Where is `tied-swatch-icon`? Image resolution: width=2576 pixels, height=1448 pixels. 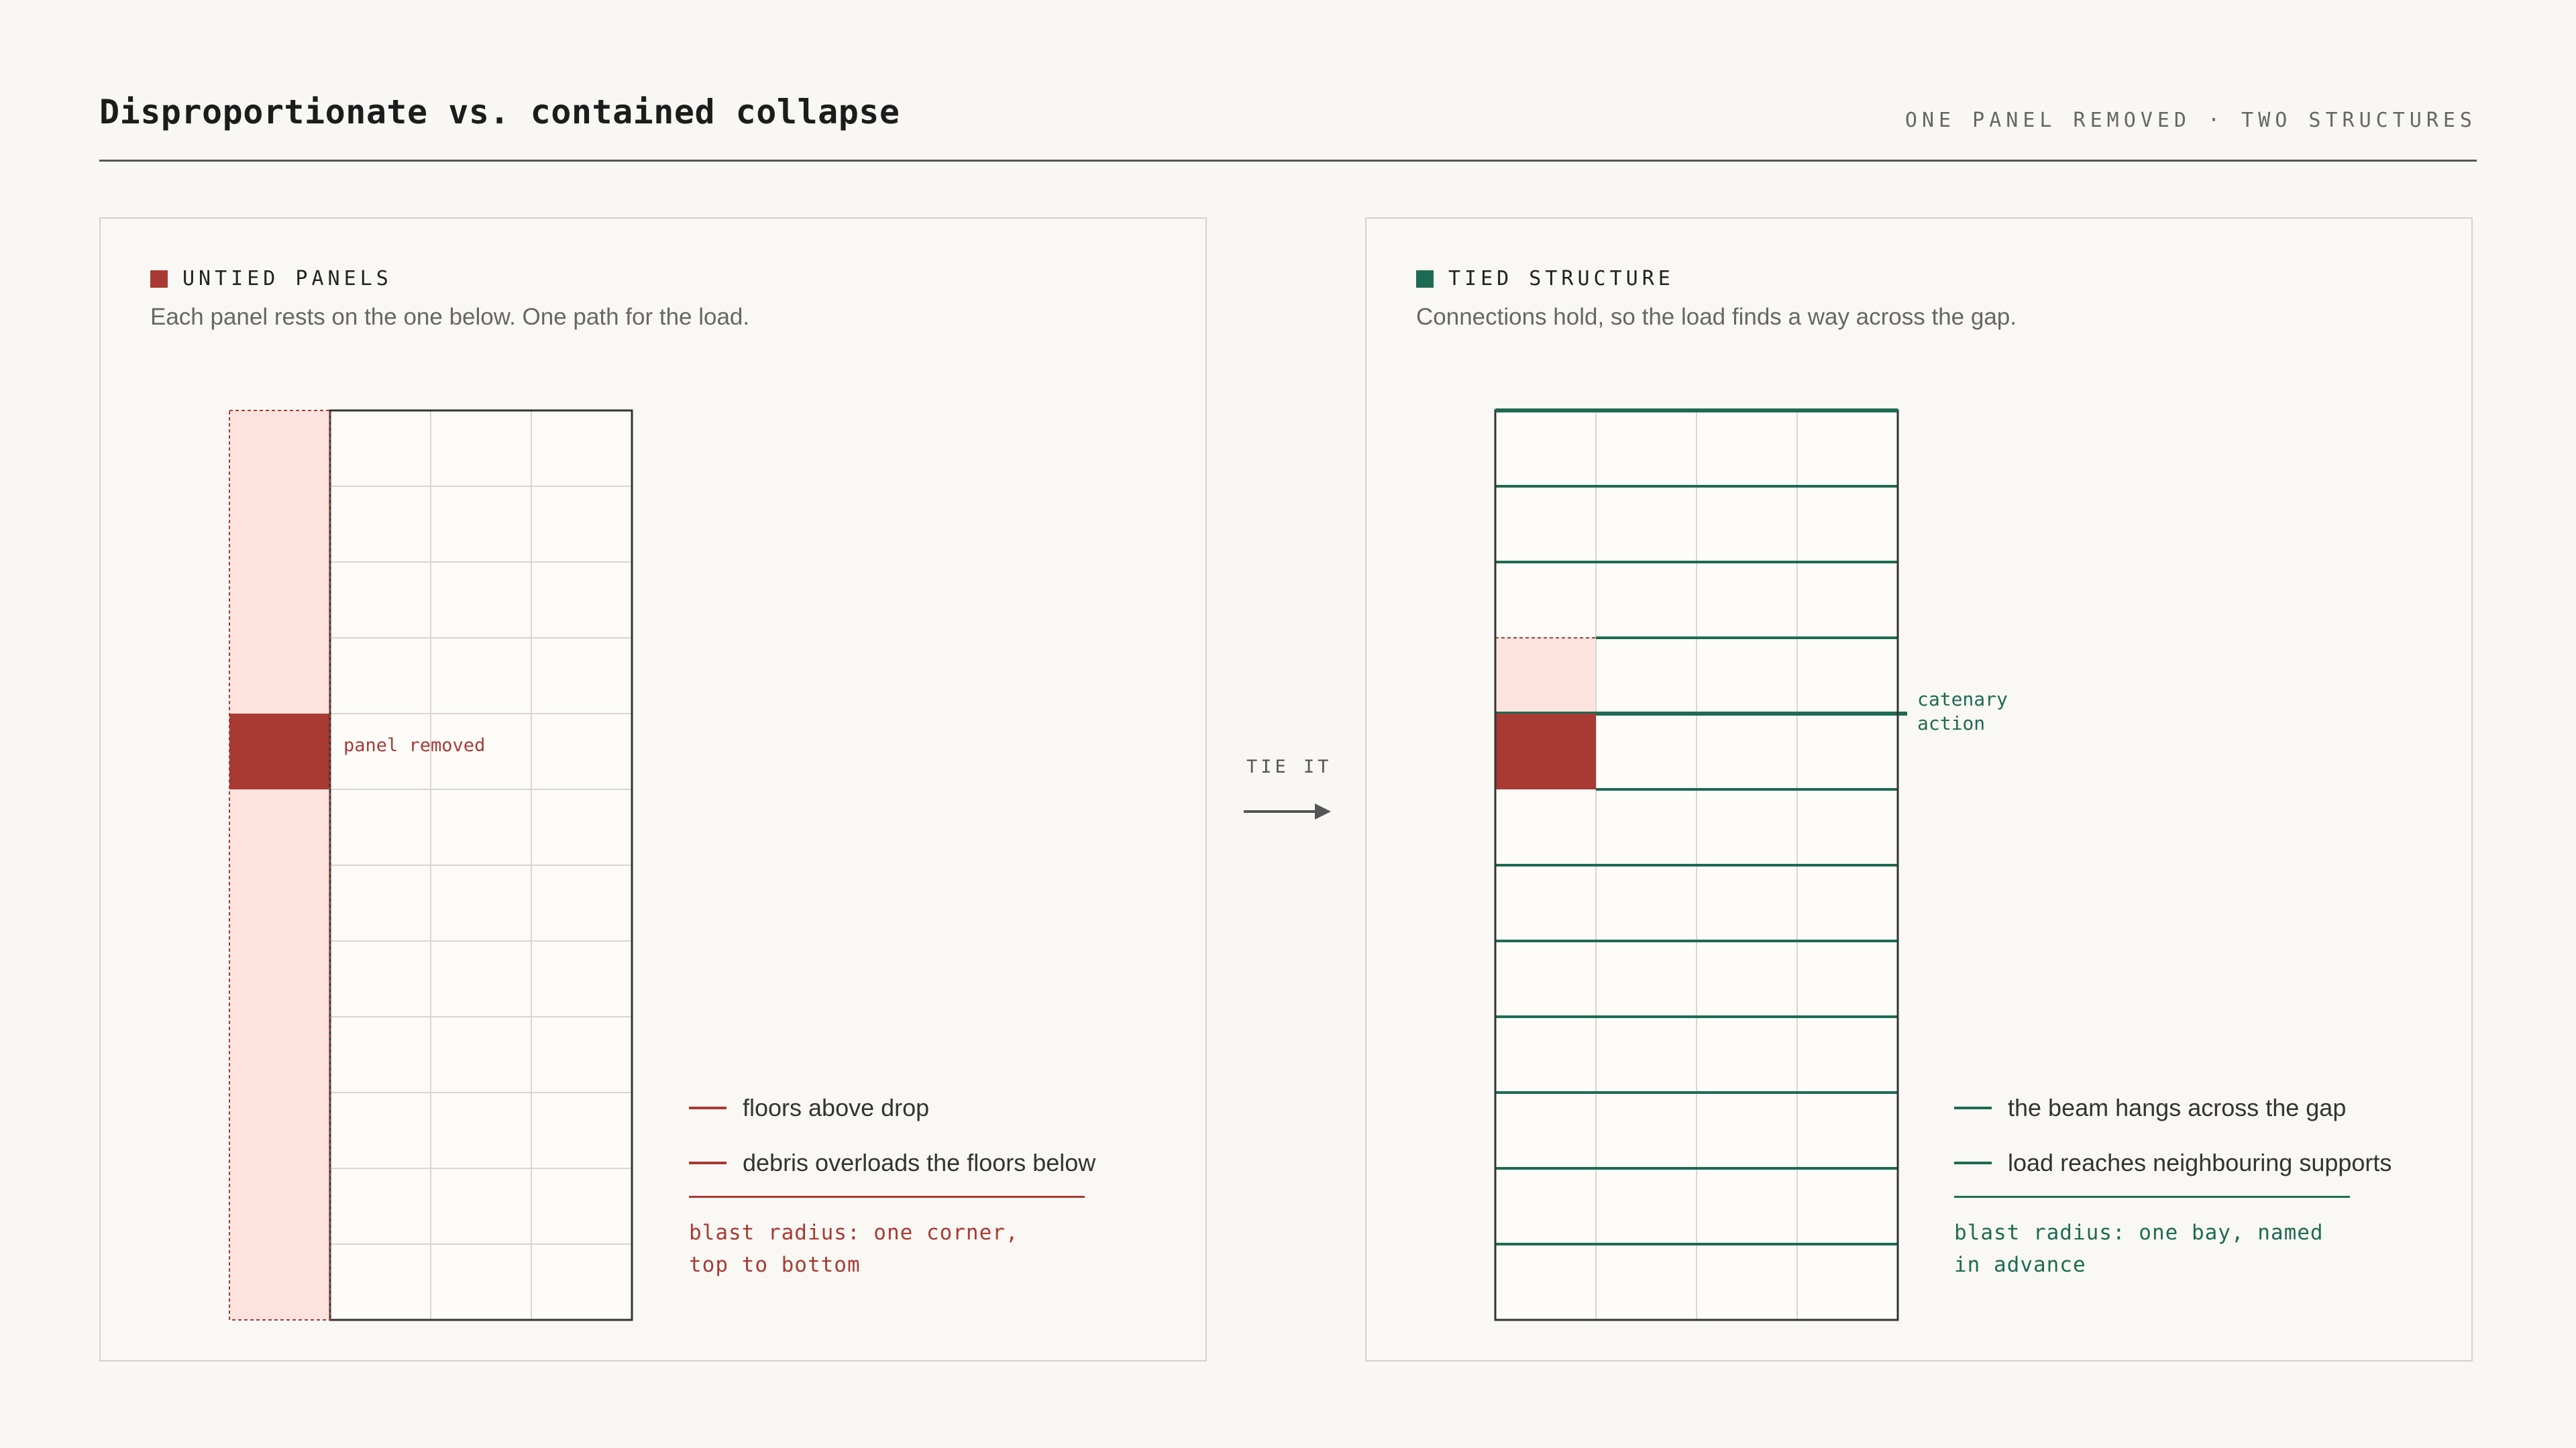
tied-swatch-icon is located at coordinates (1425, 279).